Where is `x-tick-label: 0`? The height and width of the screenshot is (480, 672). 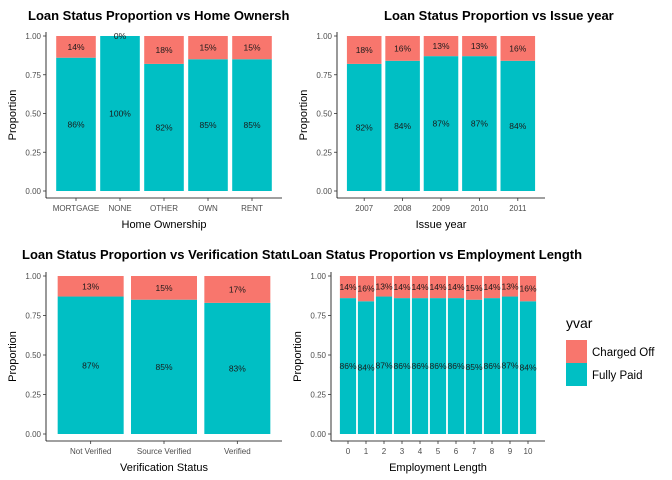 x-tick-label: 0 is located at coordinates (348, 451).